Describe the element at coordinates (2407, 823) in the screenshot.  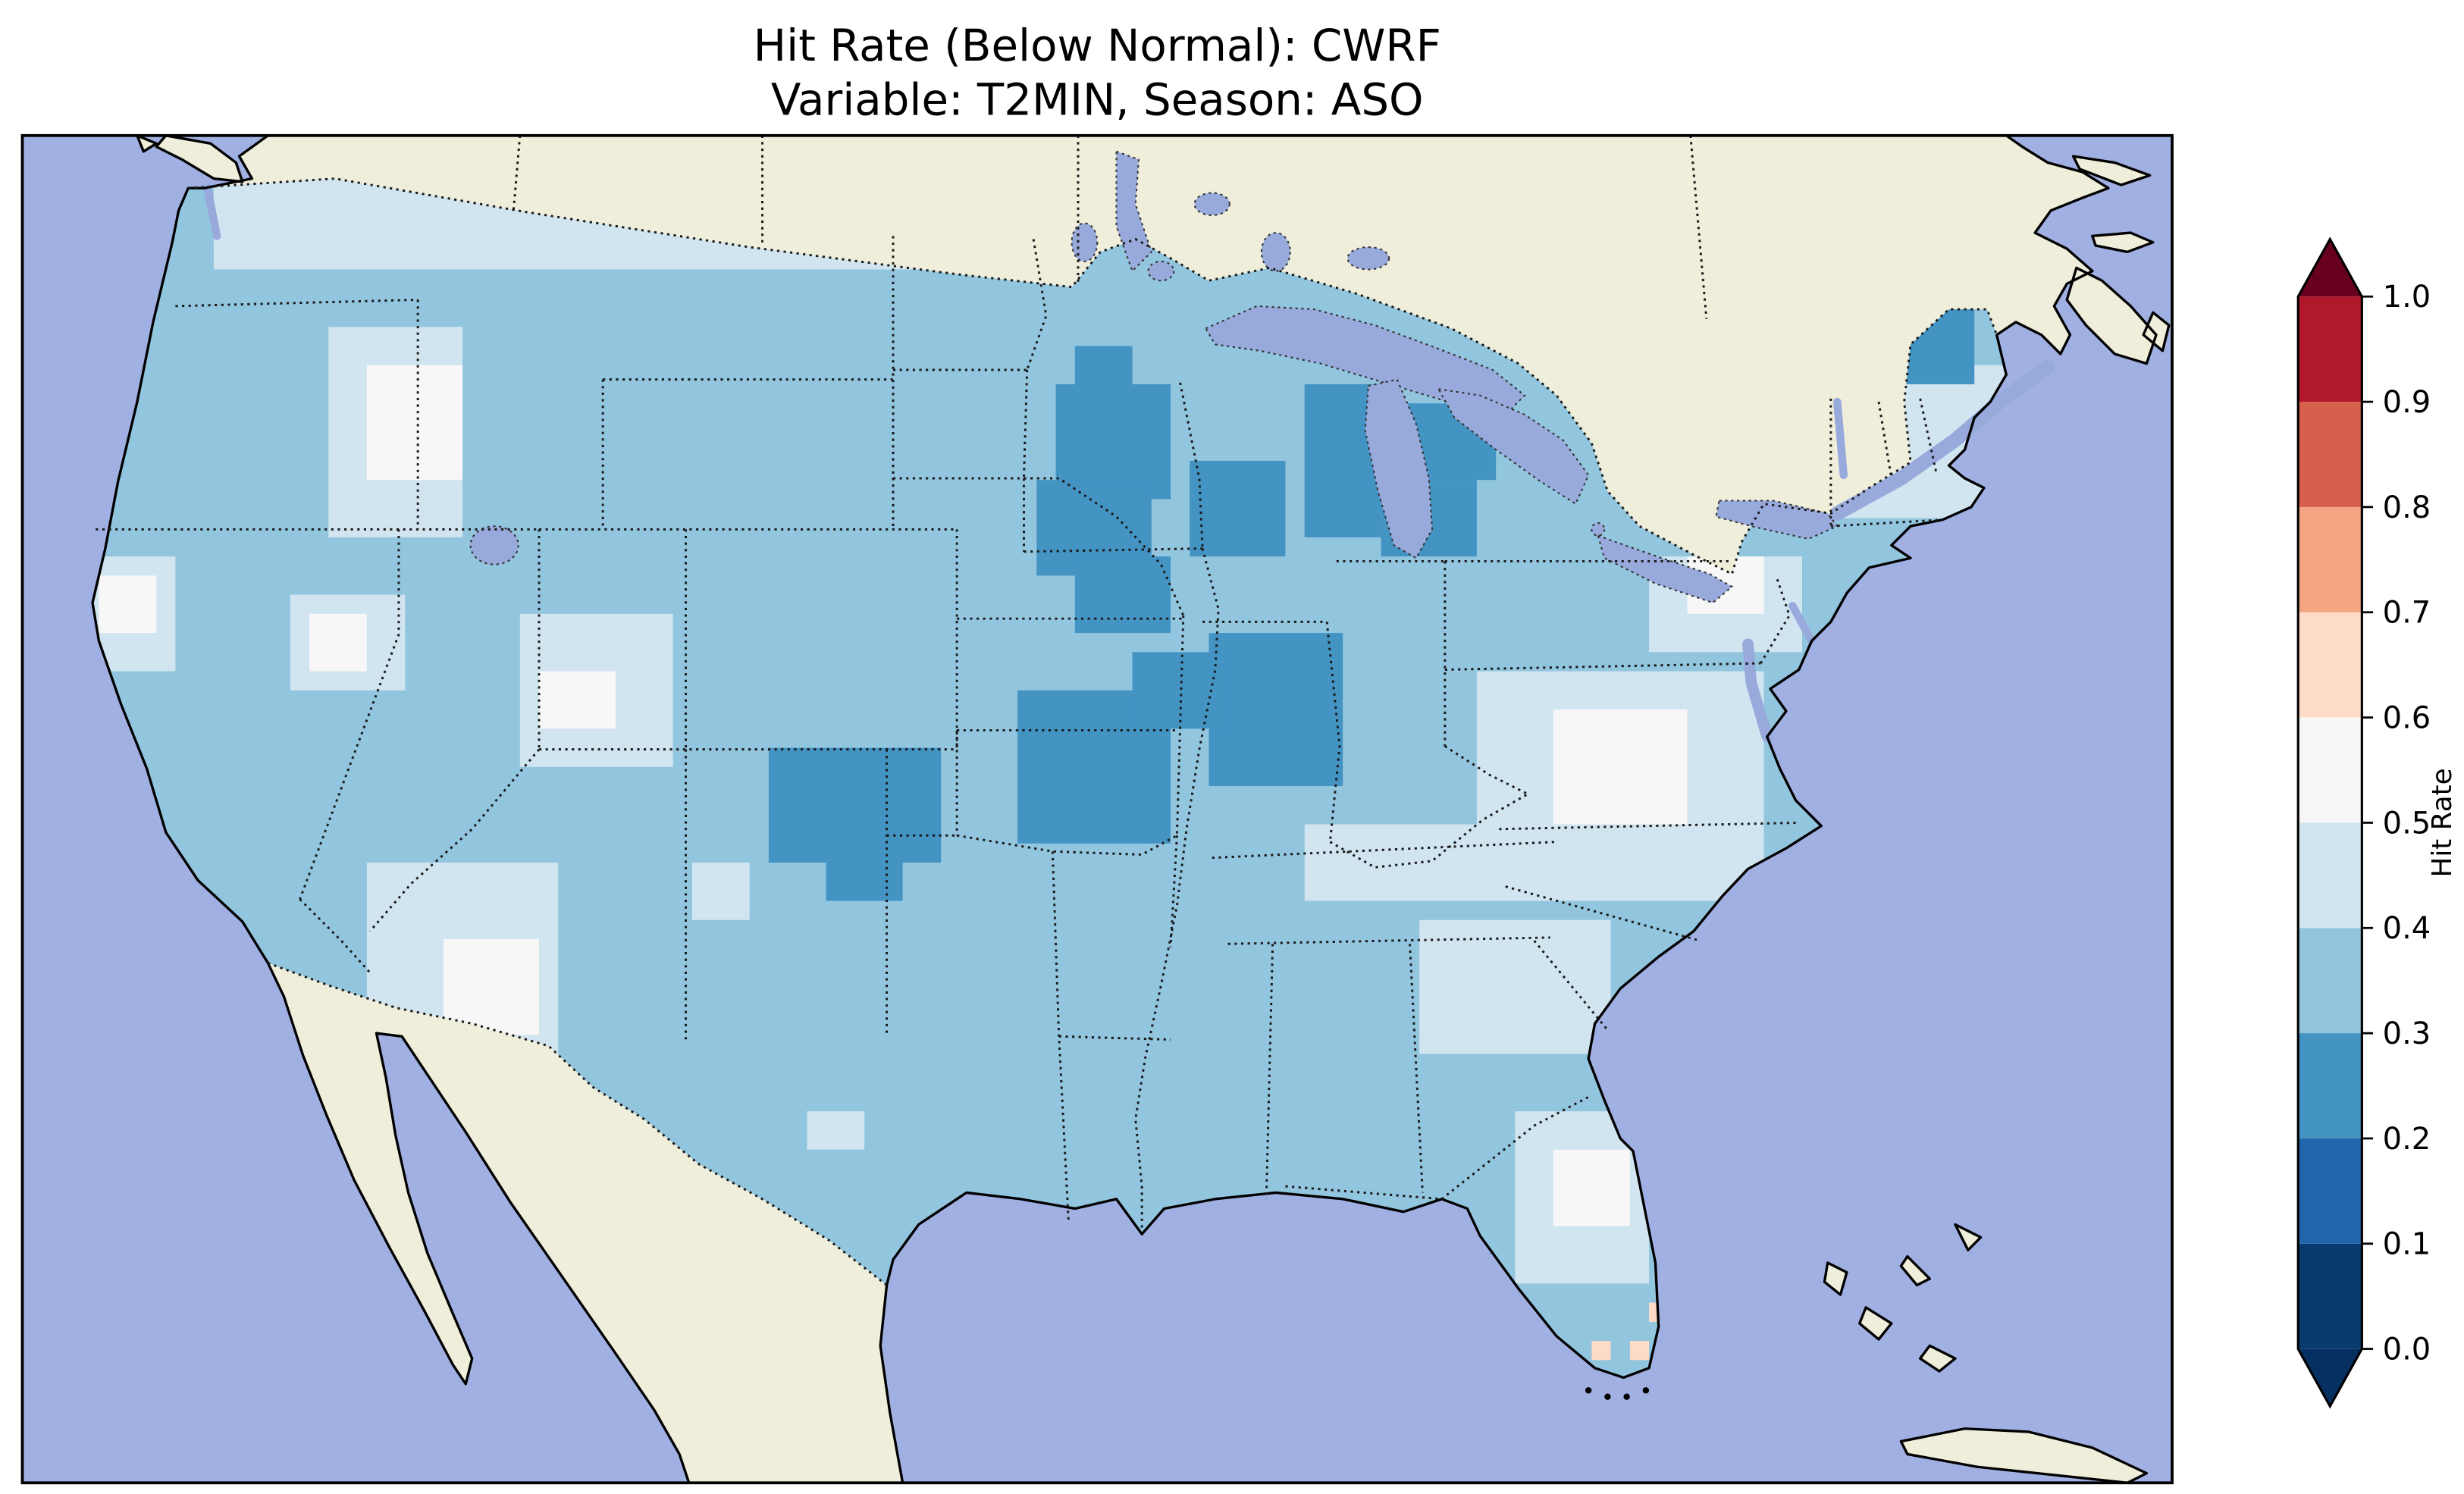
I see `colorbar-tick-label: 0.5` at that location.